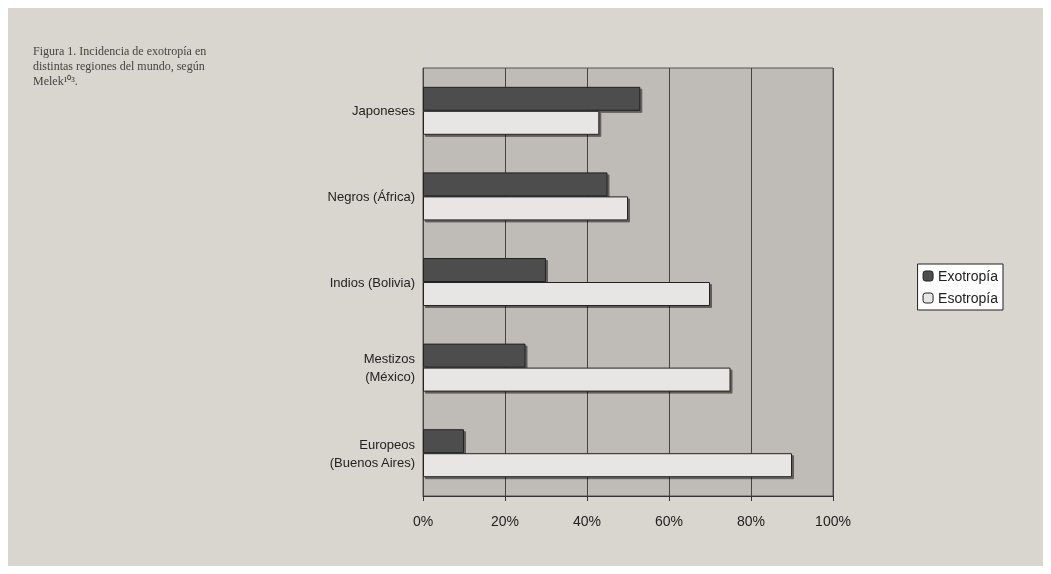 The height and width of the screenshot is (574, 1051). Describe the element at coordinates (371, 196) in the screenshot. I see `y-tick-label: Negros (África)` at that location.